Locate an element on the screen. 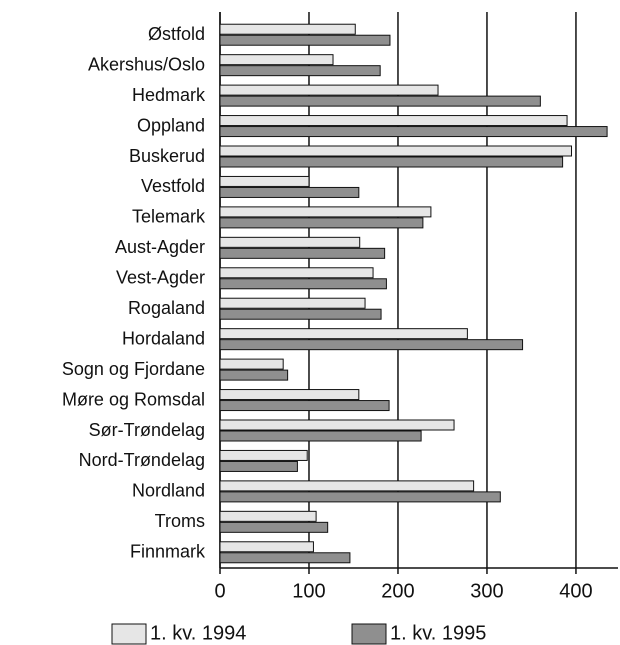 The image size is (620, 645). y-tick-label: Finnmark is located at coordinates (168, 552).